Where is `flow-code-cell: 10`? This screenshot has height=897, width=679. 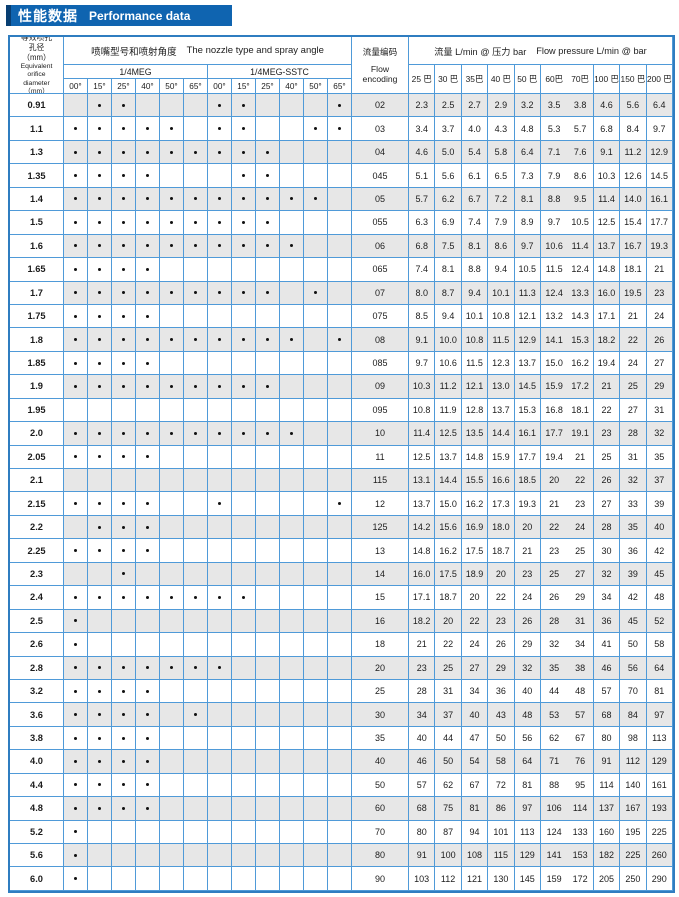 flow-code-cell: 10 is located at coordinates (380, 434).